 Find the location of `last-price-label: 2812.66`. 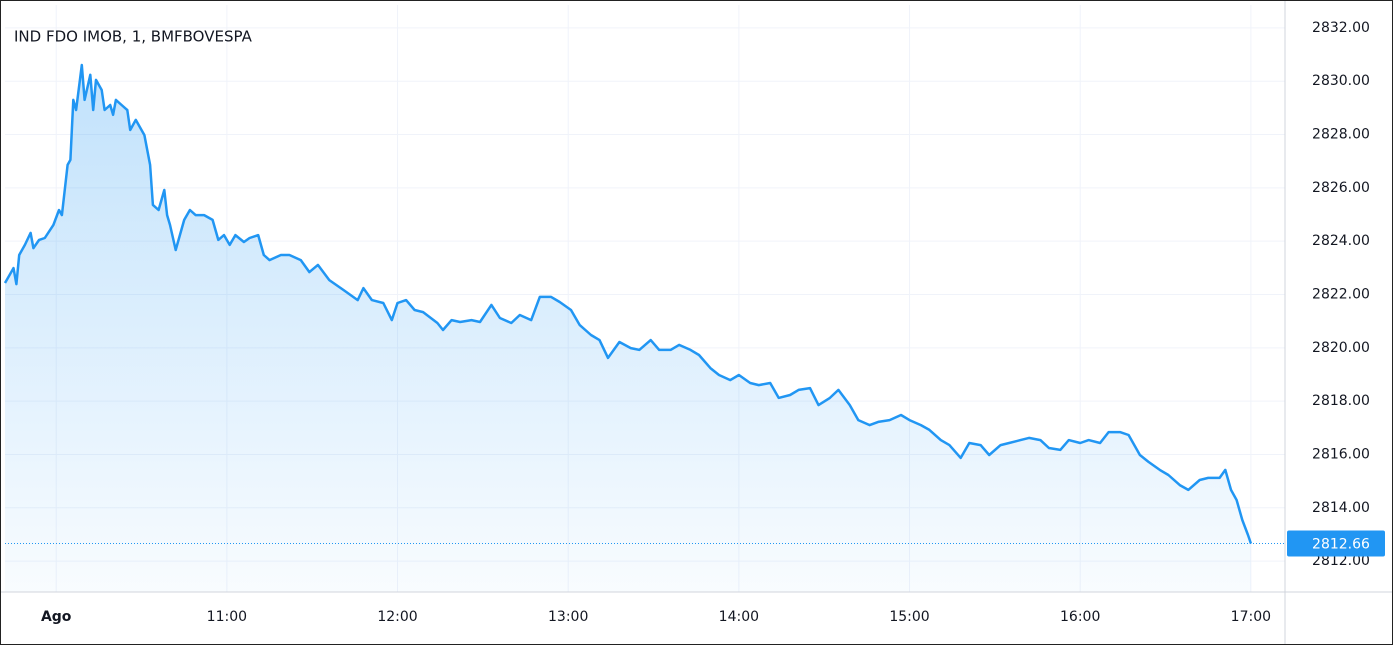

last-price-label: 2812.66 is located at coordinates (1341, 544).